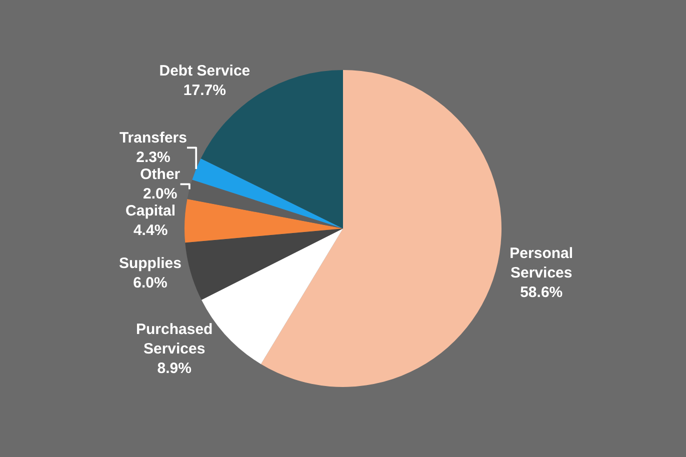 The width and height of the screenshot is (686, 457). What do you see at coordinates (150, 230) in the screenshot?
I see `data-label: 4.4%` at bounding box center [150, 230].